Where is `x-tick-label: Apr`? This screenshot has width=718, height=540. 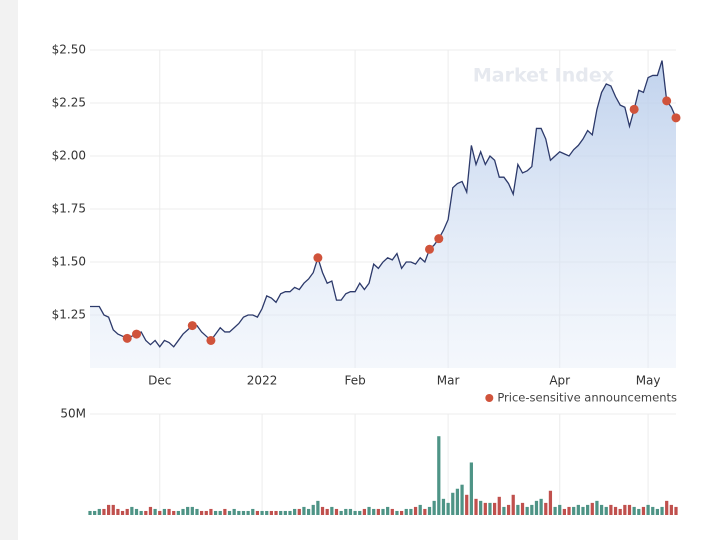 x-tick-label: Apr is located at coordinates (559, 381).